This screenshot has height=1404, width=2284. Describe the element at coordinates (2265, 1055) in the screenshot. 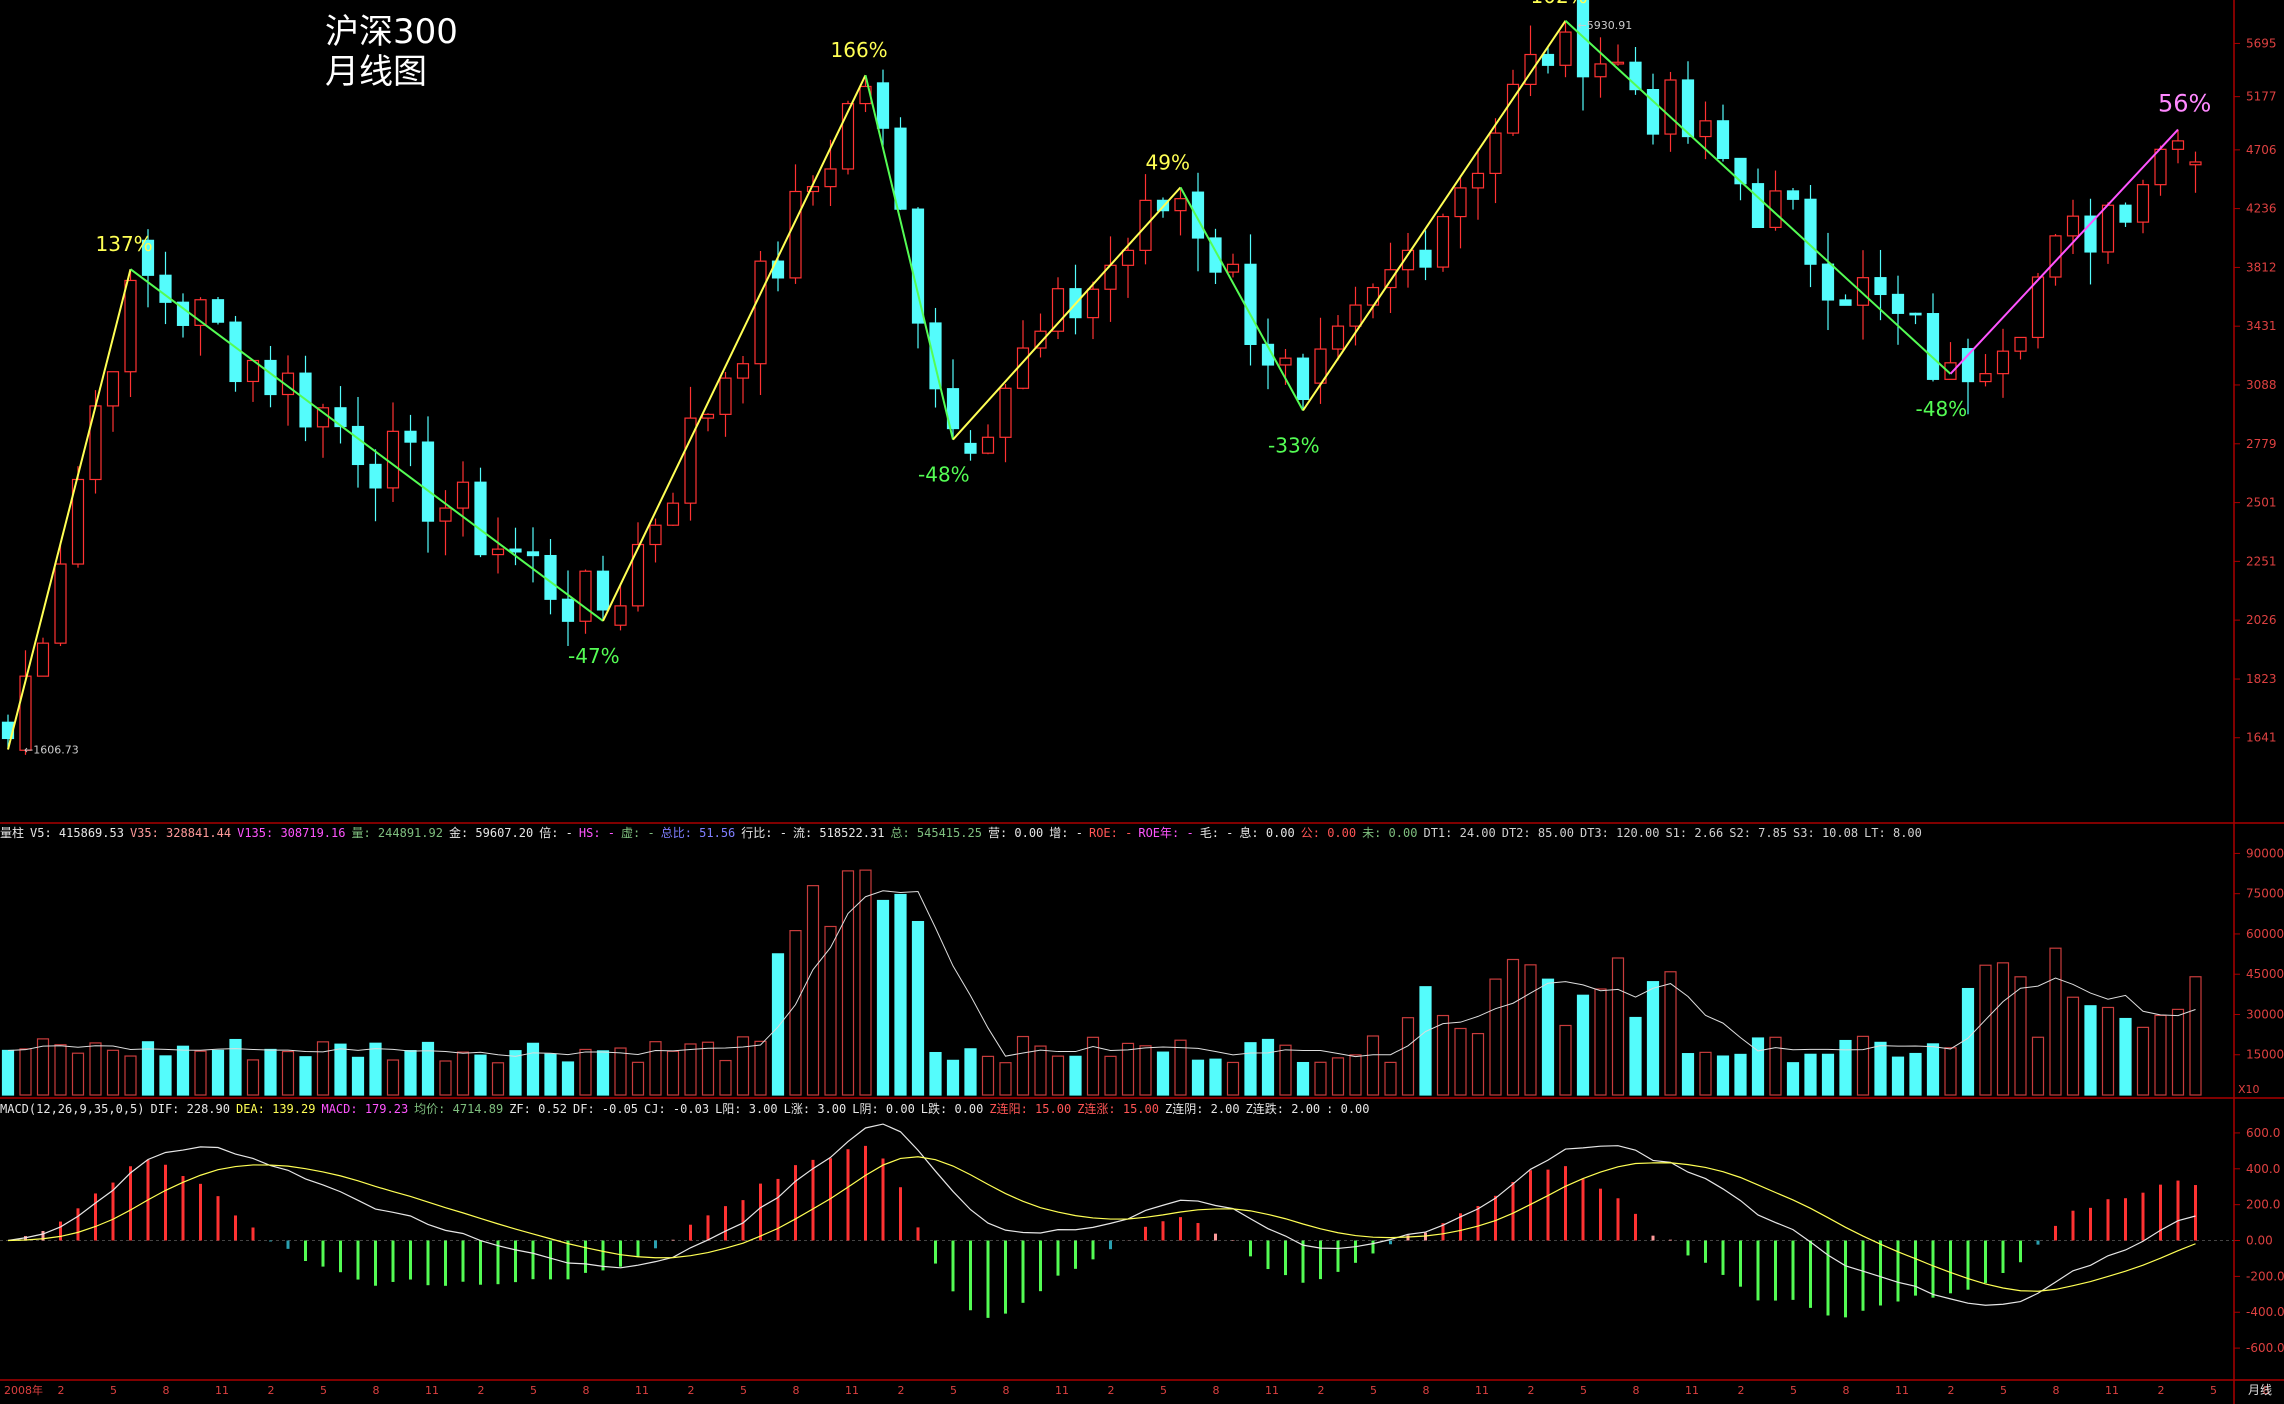

I see `volume-tick-label: 15000` at that location.